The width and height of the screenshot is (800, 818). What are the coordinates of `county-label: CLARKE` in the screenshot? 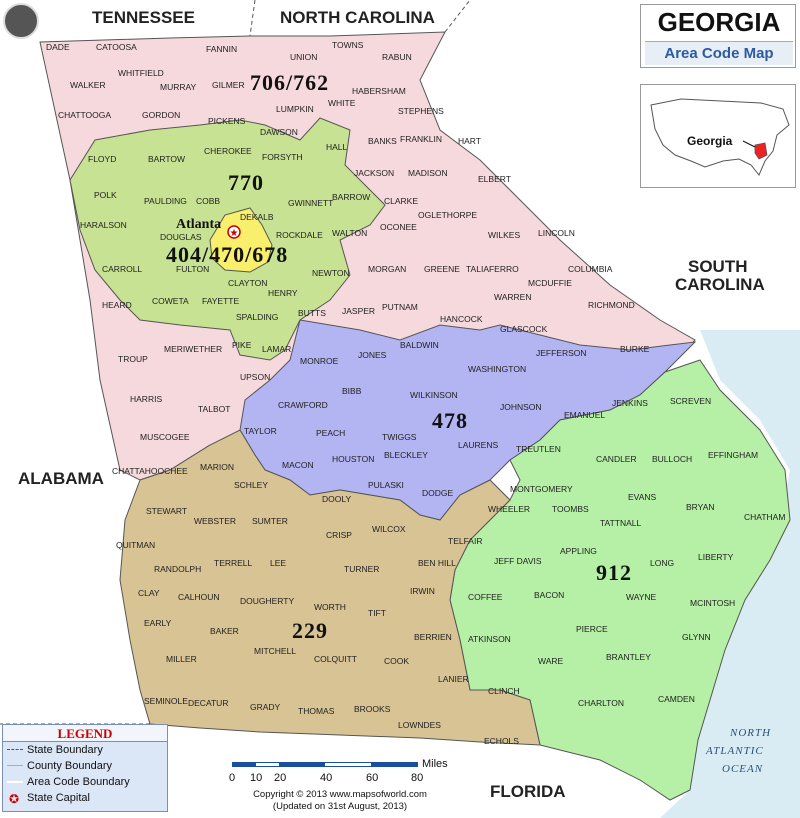 It's located at (401, 201).